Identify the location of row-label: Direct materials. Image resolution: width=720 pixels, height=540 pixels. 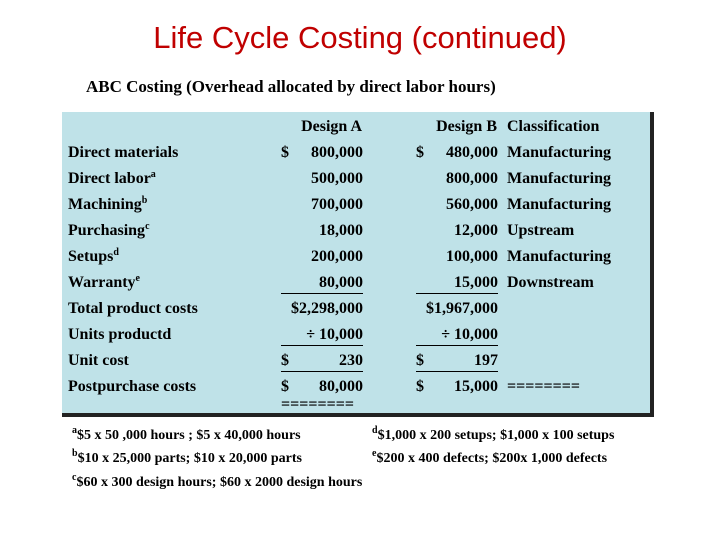
(123, 153).